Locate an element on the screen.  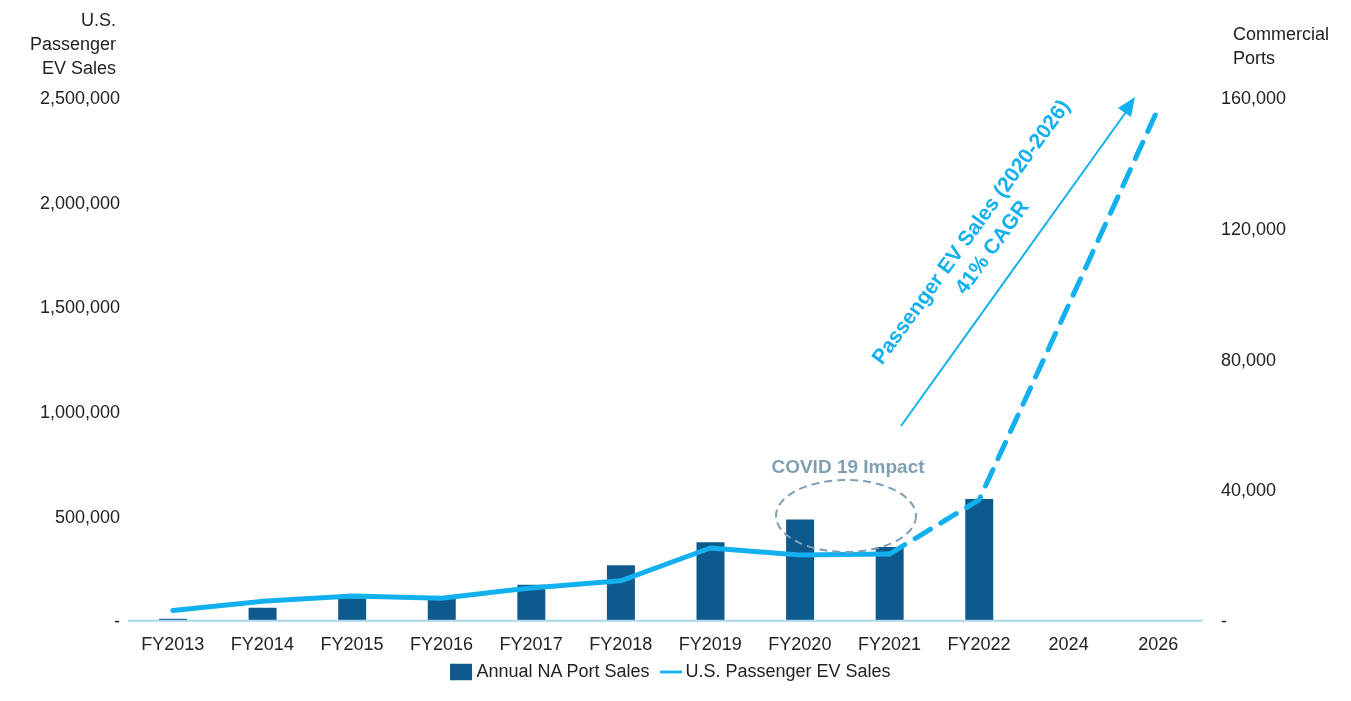
x-tick-label: FY2016 is located at coordinates (442, 643).